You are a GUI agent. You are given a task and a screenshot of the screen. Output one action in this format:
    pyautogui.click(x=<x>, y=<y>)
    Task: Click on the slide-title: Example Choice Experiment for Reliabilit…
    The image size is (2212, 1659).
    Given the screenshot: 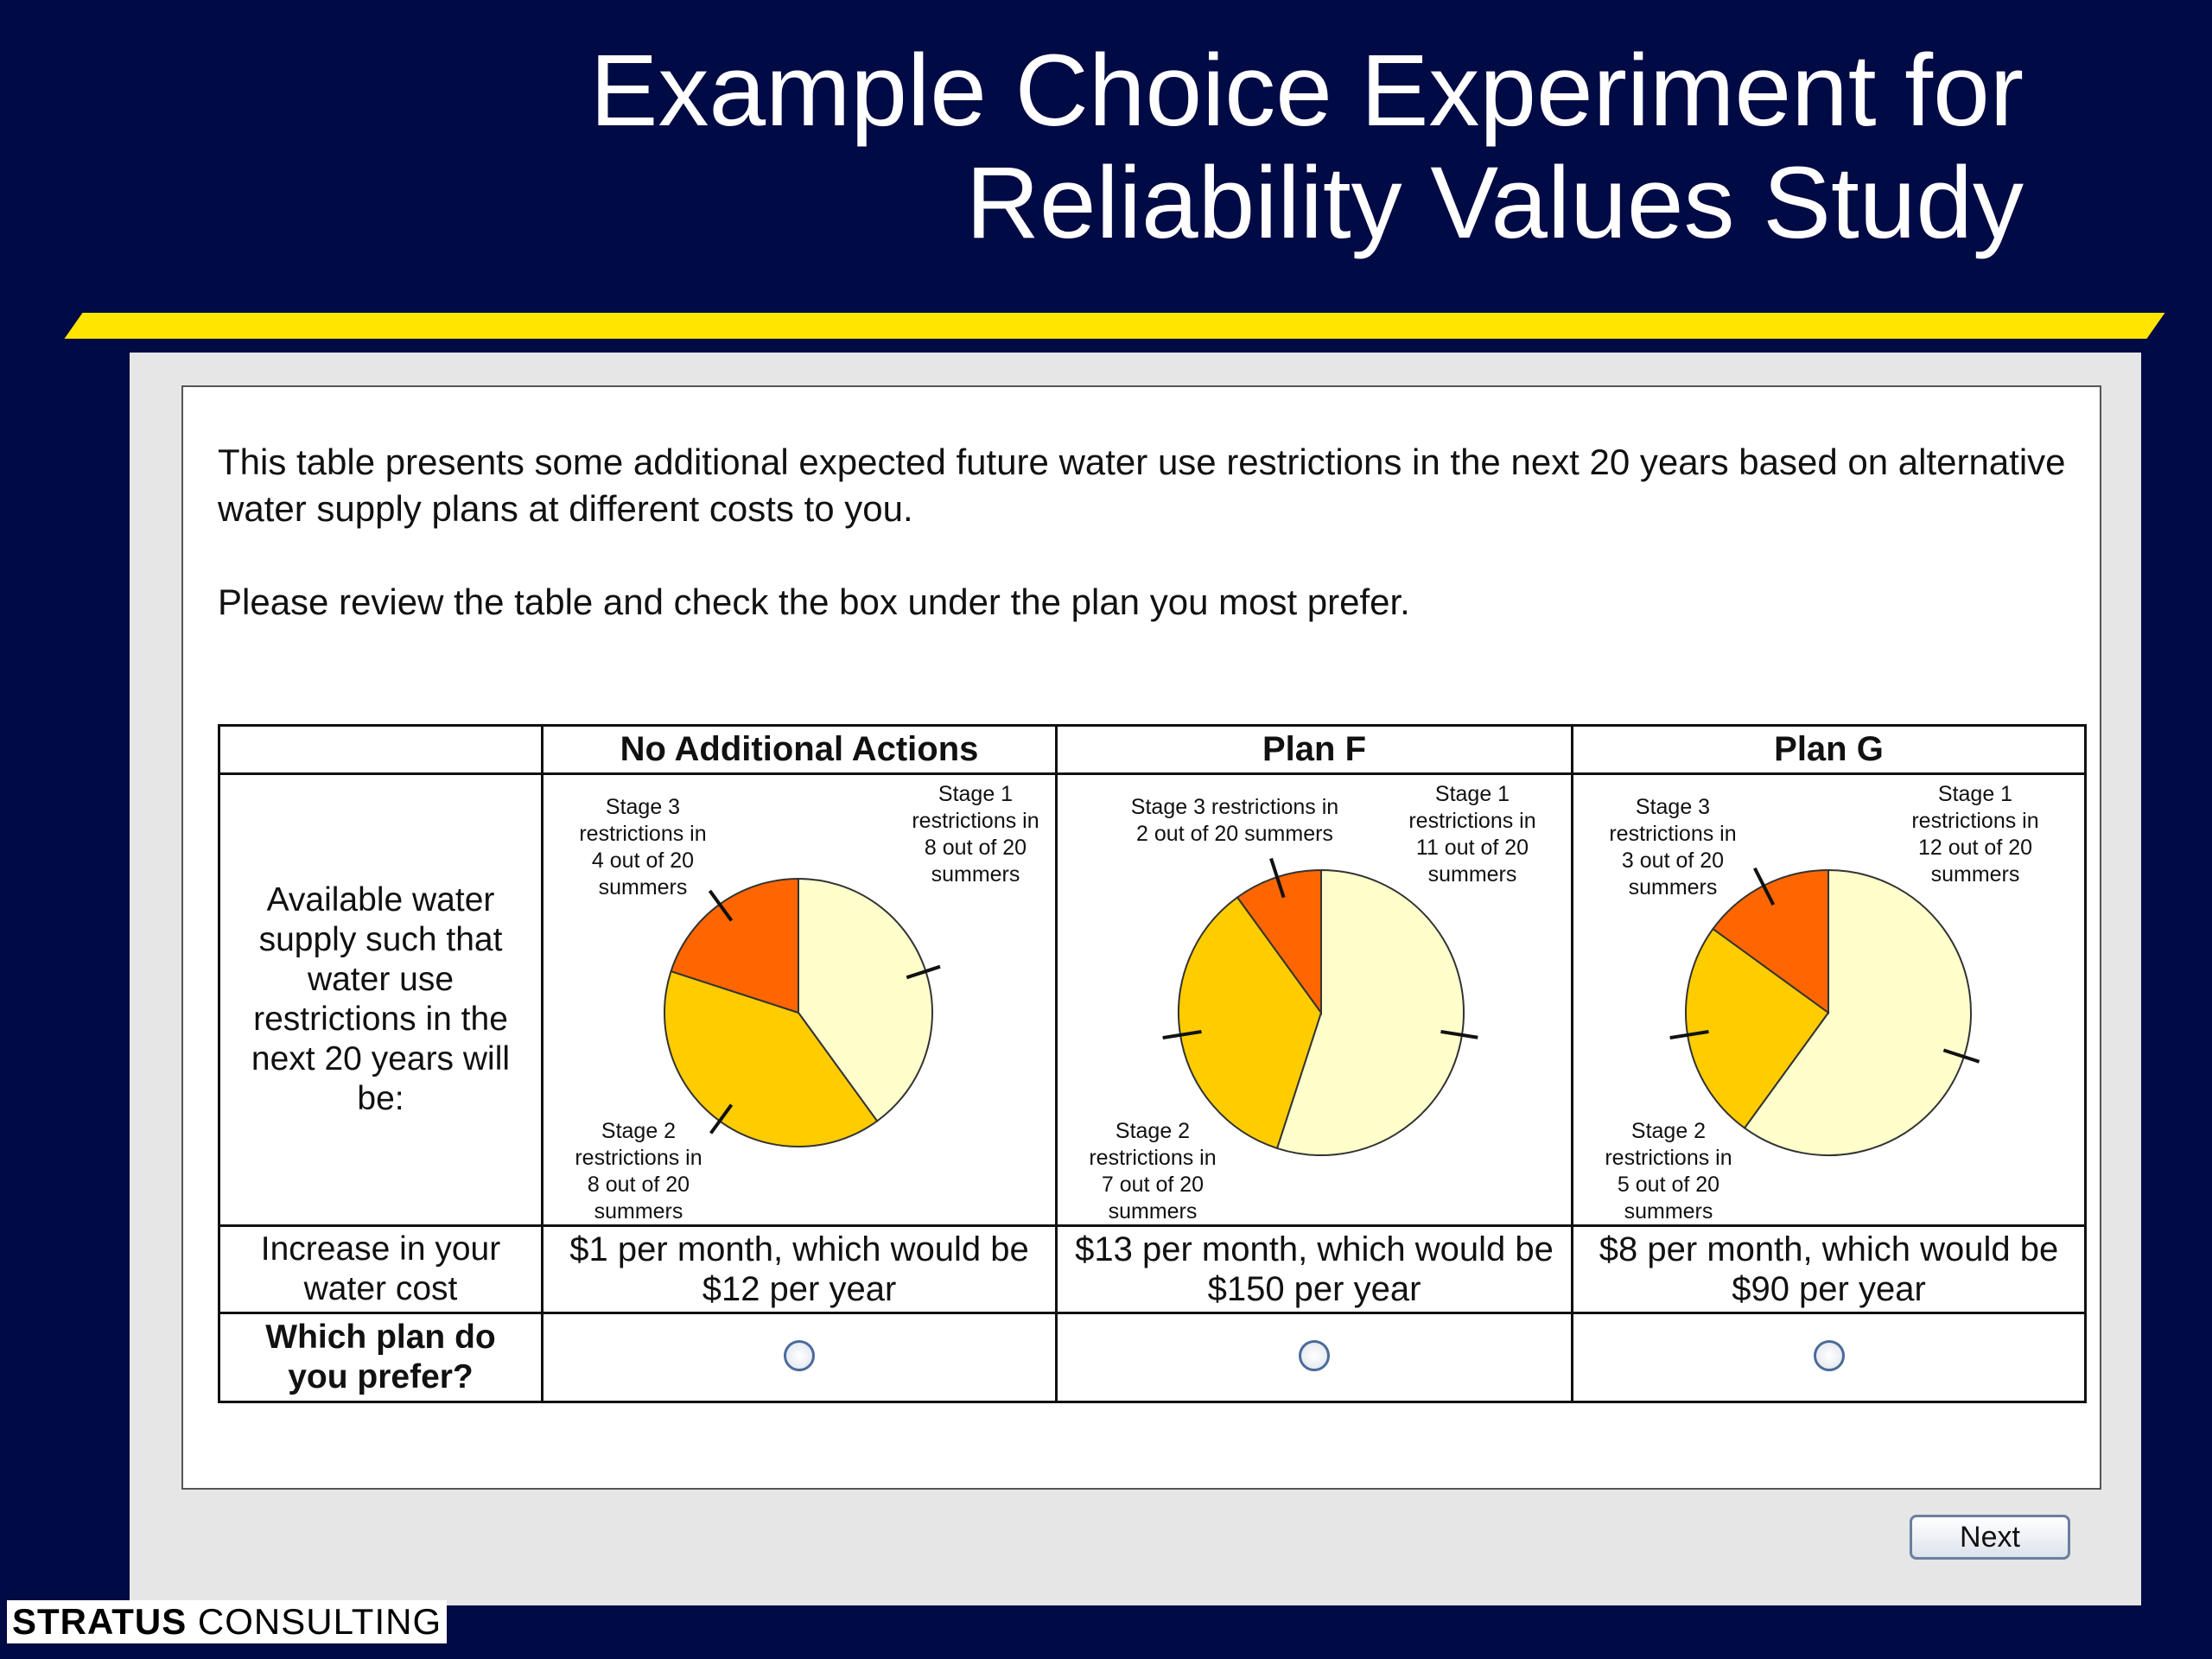 What is the action you would take?
    pyautogui.click(x=1116, y=147)
    